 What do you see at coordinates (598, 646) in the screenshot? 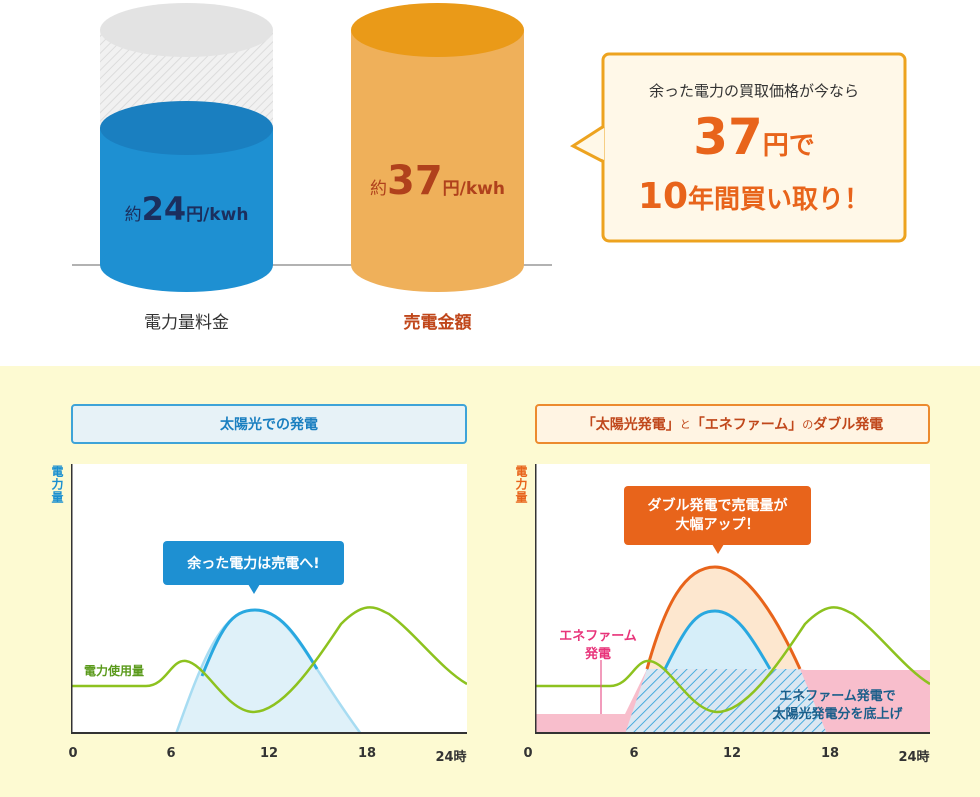
I see `enefarm-label: エネファーム 発電` at bounding box center [598, 646].